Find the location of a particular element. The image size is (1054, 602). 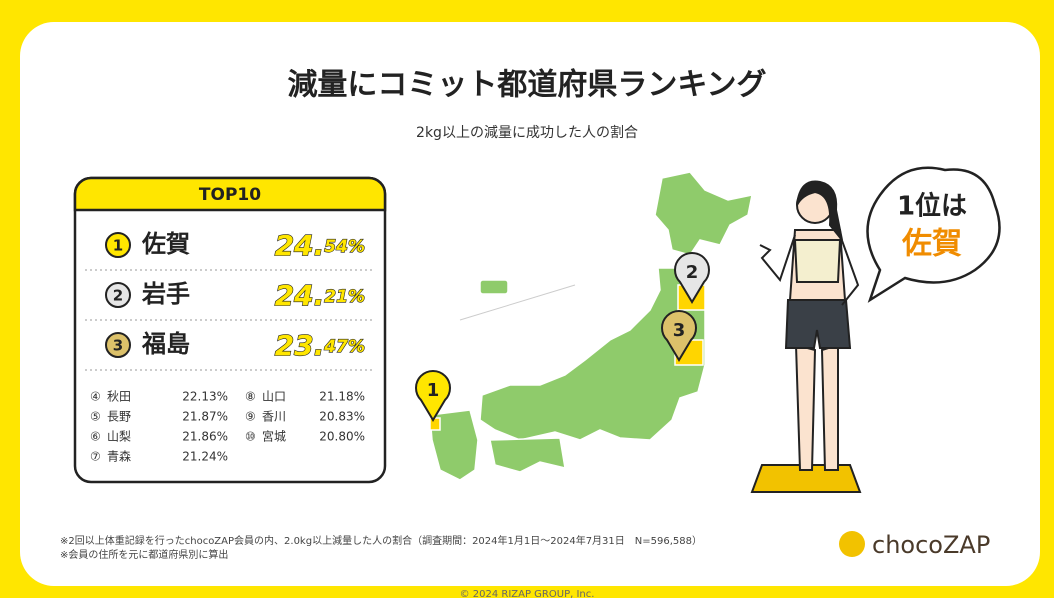

rank: 3 is located at coordinates (118, 346).